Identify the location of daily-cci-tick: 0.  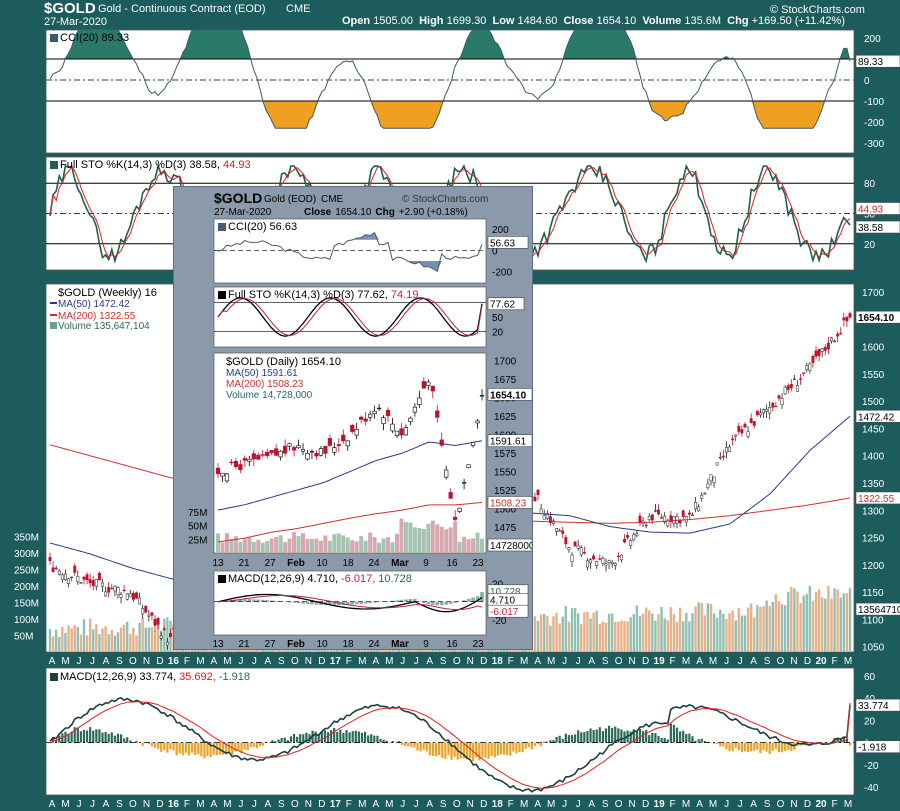
(495, 251).